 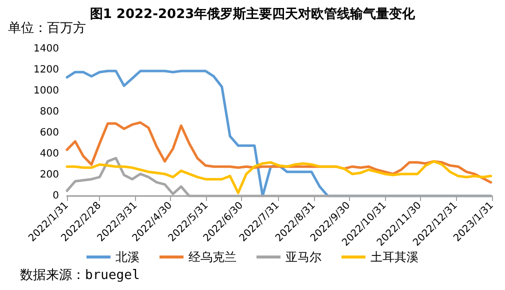 What do you see at coordinates (49, 175) in the screenshot?
I see `y-tick-label: 200` at bounding box center [49, 175].